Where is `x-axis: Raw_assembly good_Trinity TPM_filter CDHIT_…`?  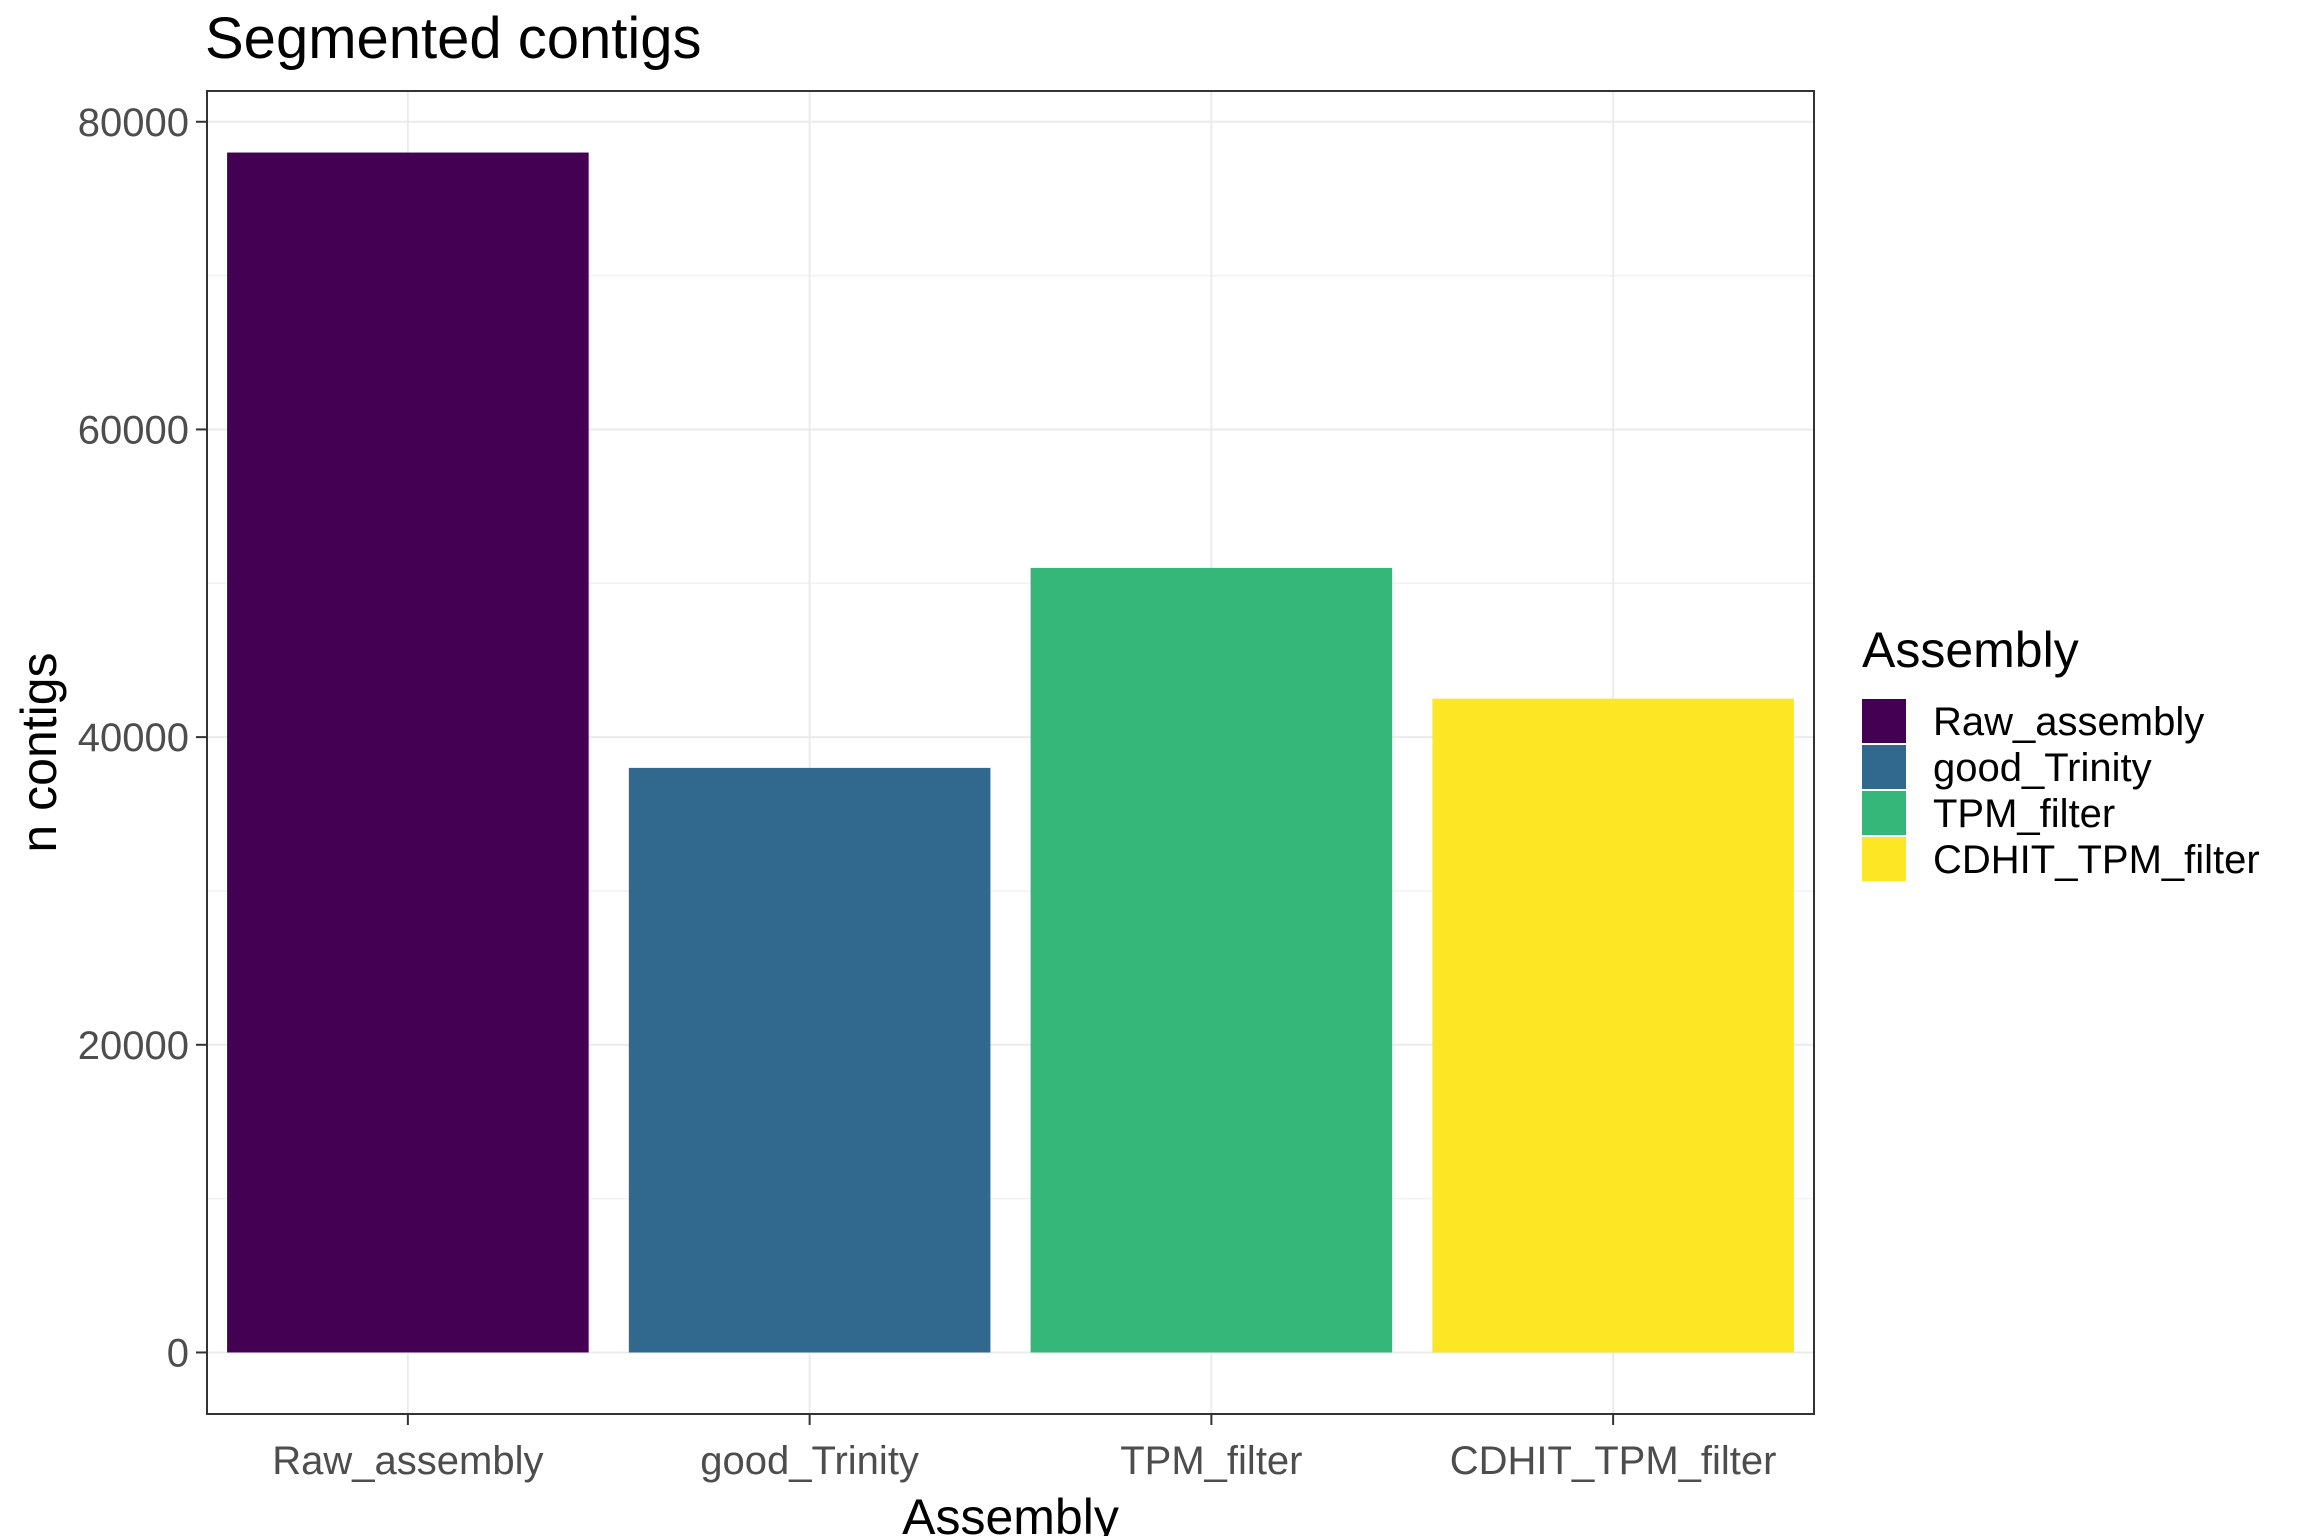 x-axis: Raw_assembly good_Trinity TPM_filter CDHIT_… is located at coordinates (1024, 1448).